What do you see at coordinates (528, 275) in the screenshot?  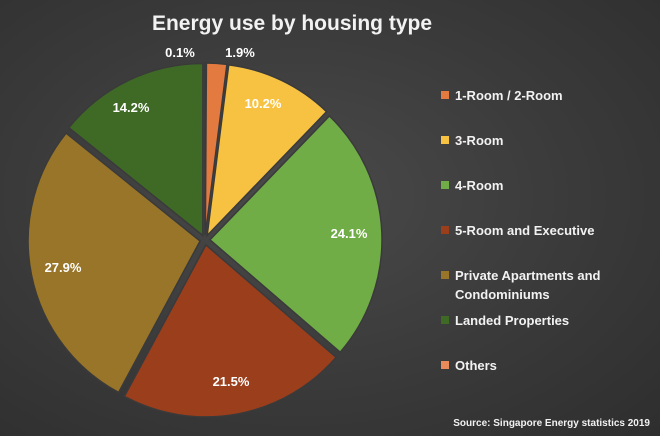 I see `legend-label-private: Private Apartments and` at bounding box center [528, 275].